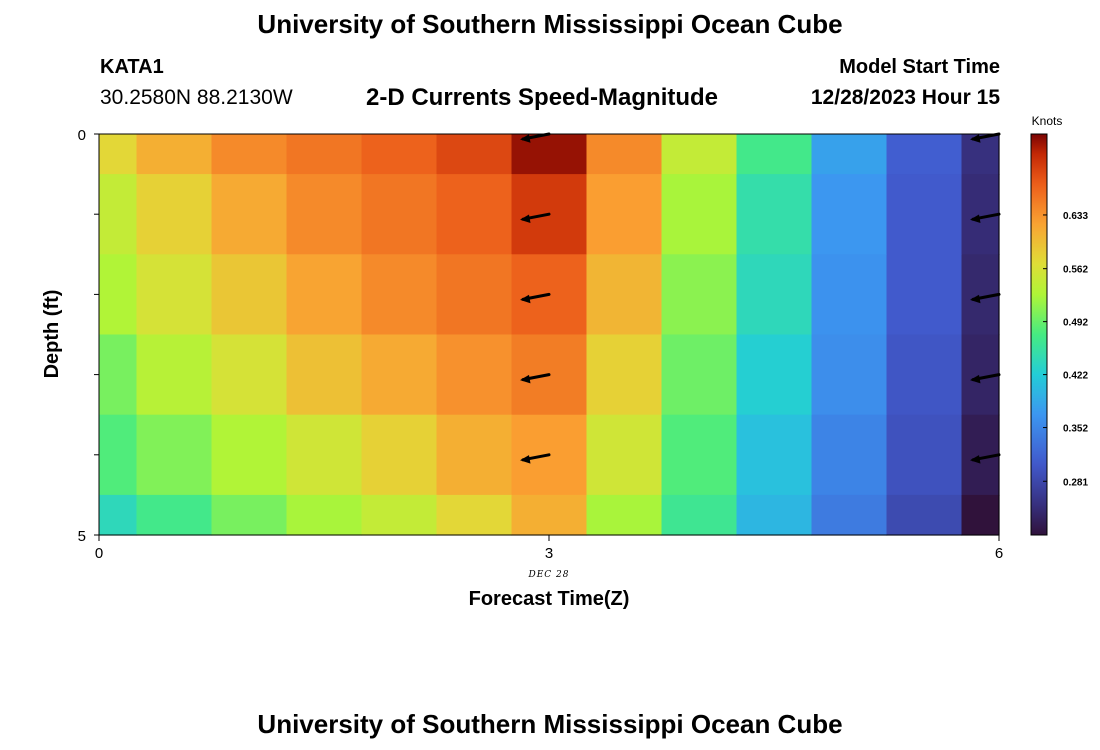  Describe the element at coordinates (52, 334) in the screenshot. I see `y-axis-label: Depth (ft)` at that location.